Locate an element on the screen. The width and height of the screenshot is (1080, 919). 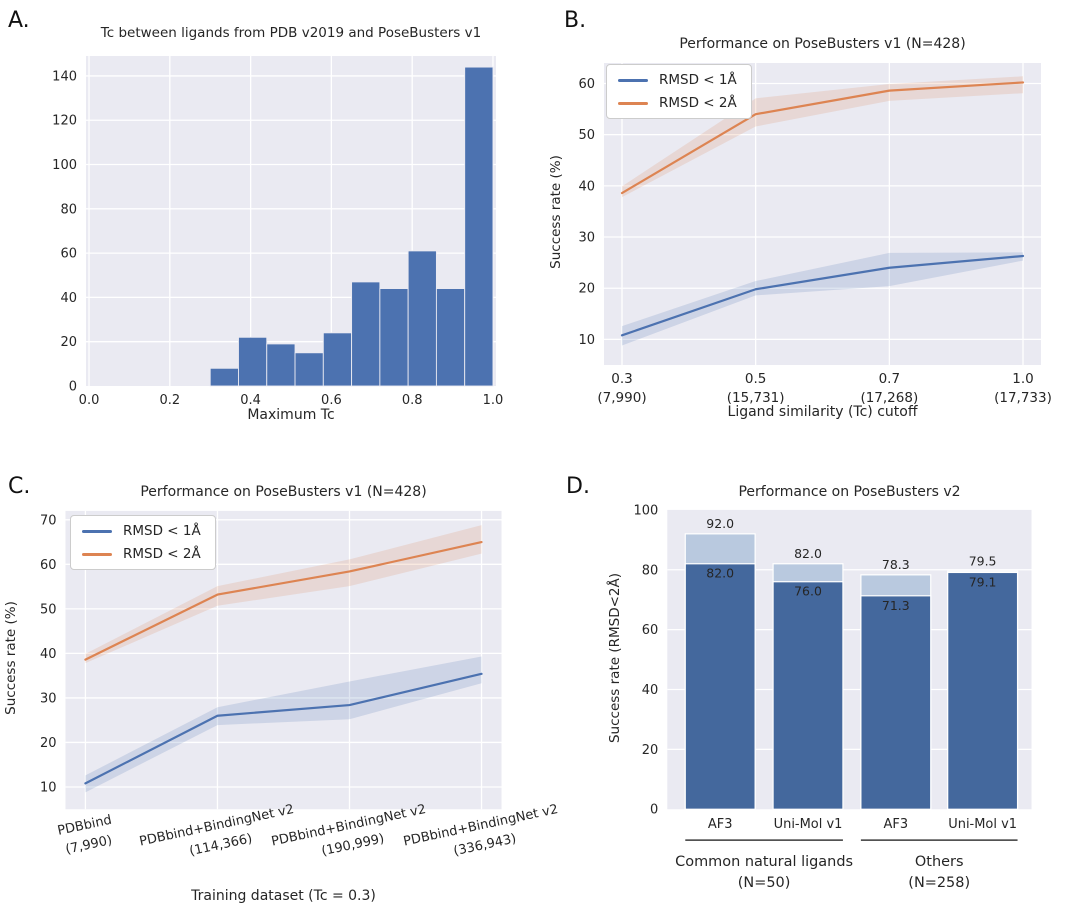
x-tick-label: 0.7 (17,268) is located at coordinates (889, 388).